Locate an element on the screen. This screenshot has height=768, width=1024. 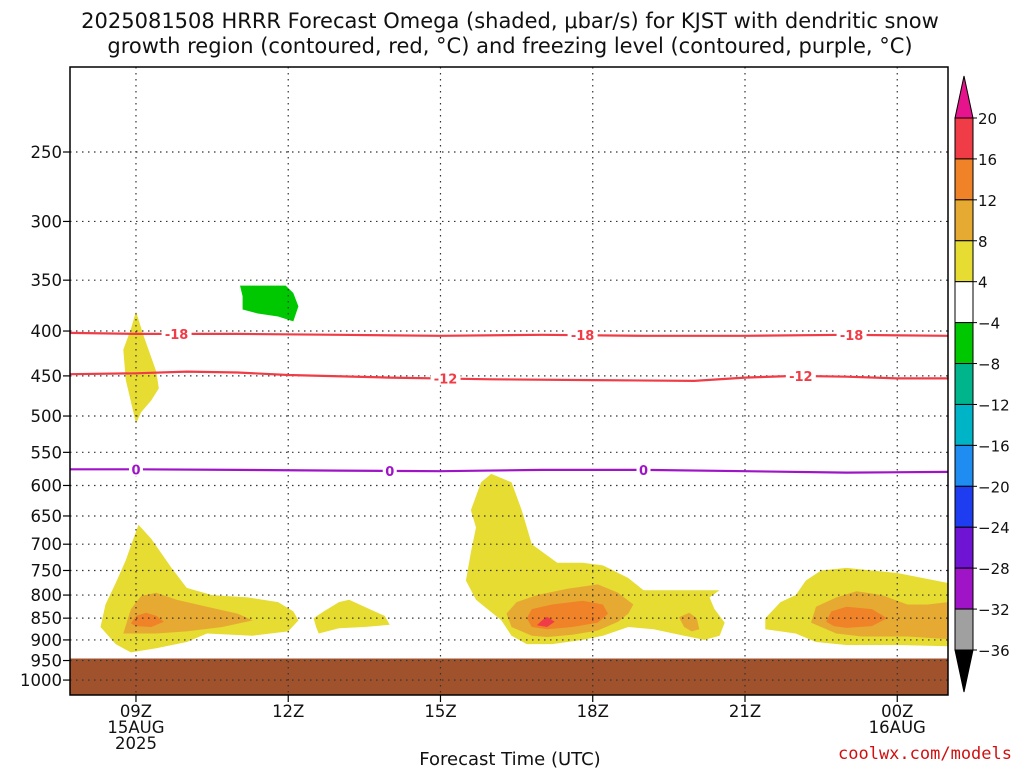
colorbar-label-10: −20 is located at coordinates (994, 487).